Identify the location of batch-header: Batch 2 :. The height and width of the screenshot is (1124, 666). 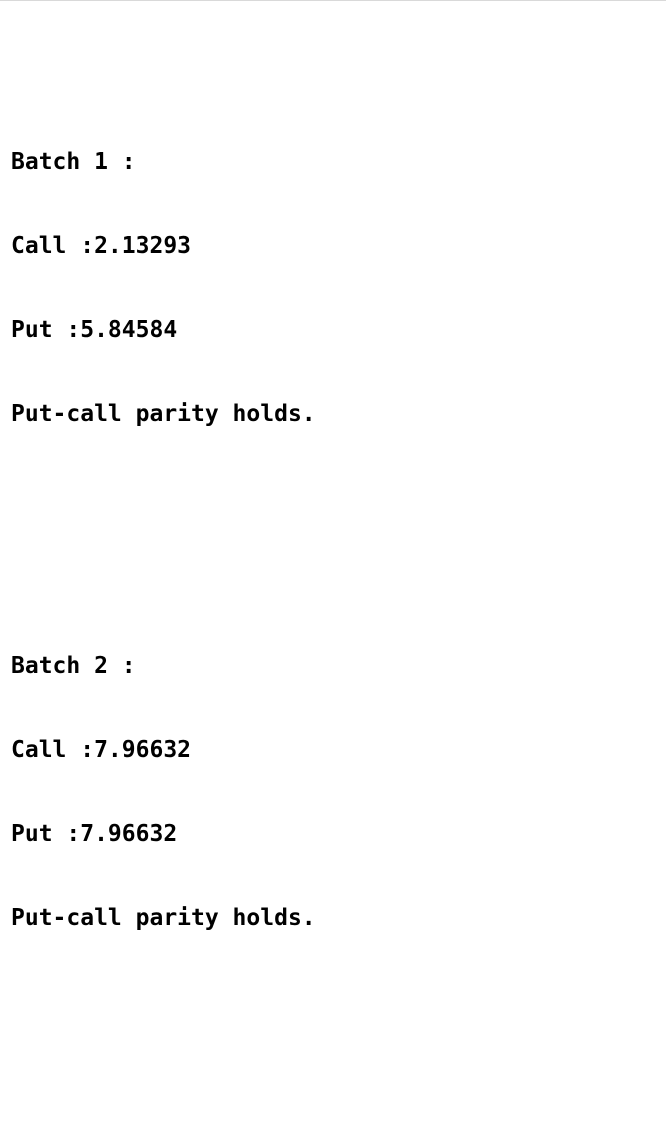
(73, 666).